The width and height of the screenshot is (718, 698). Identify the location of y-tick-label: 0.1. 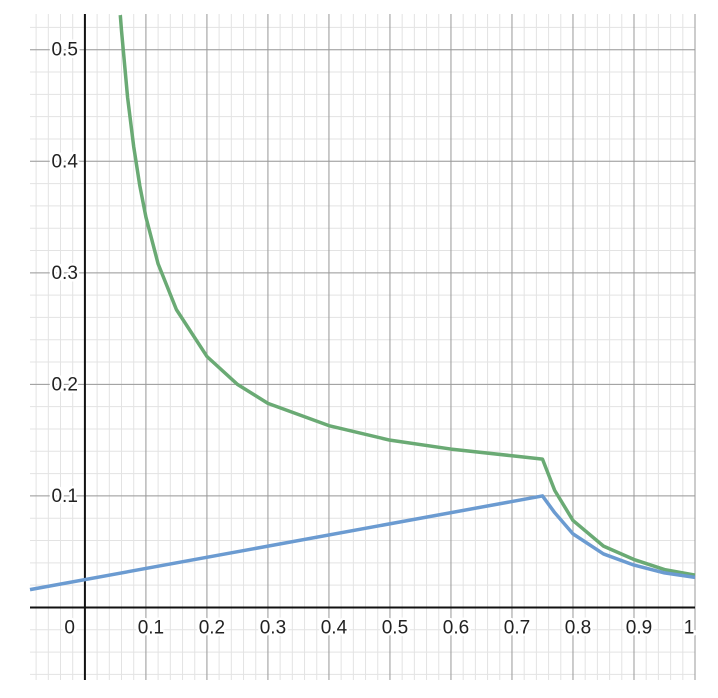
(64, 496).